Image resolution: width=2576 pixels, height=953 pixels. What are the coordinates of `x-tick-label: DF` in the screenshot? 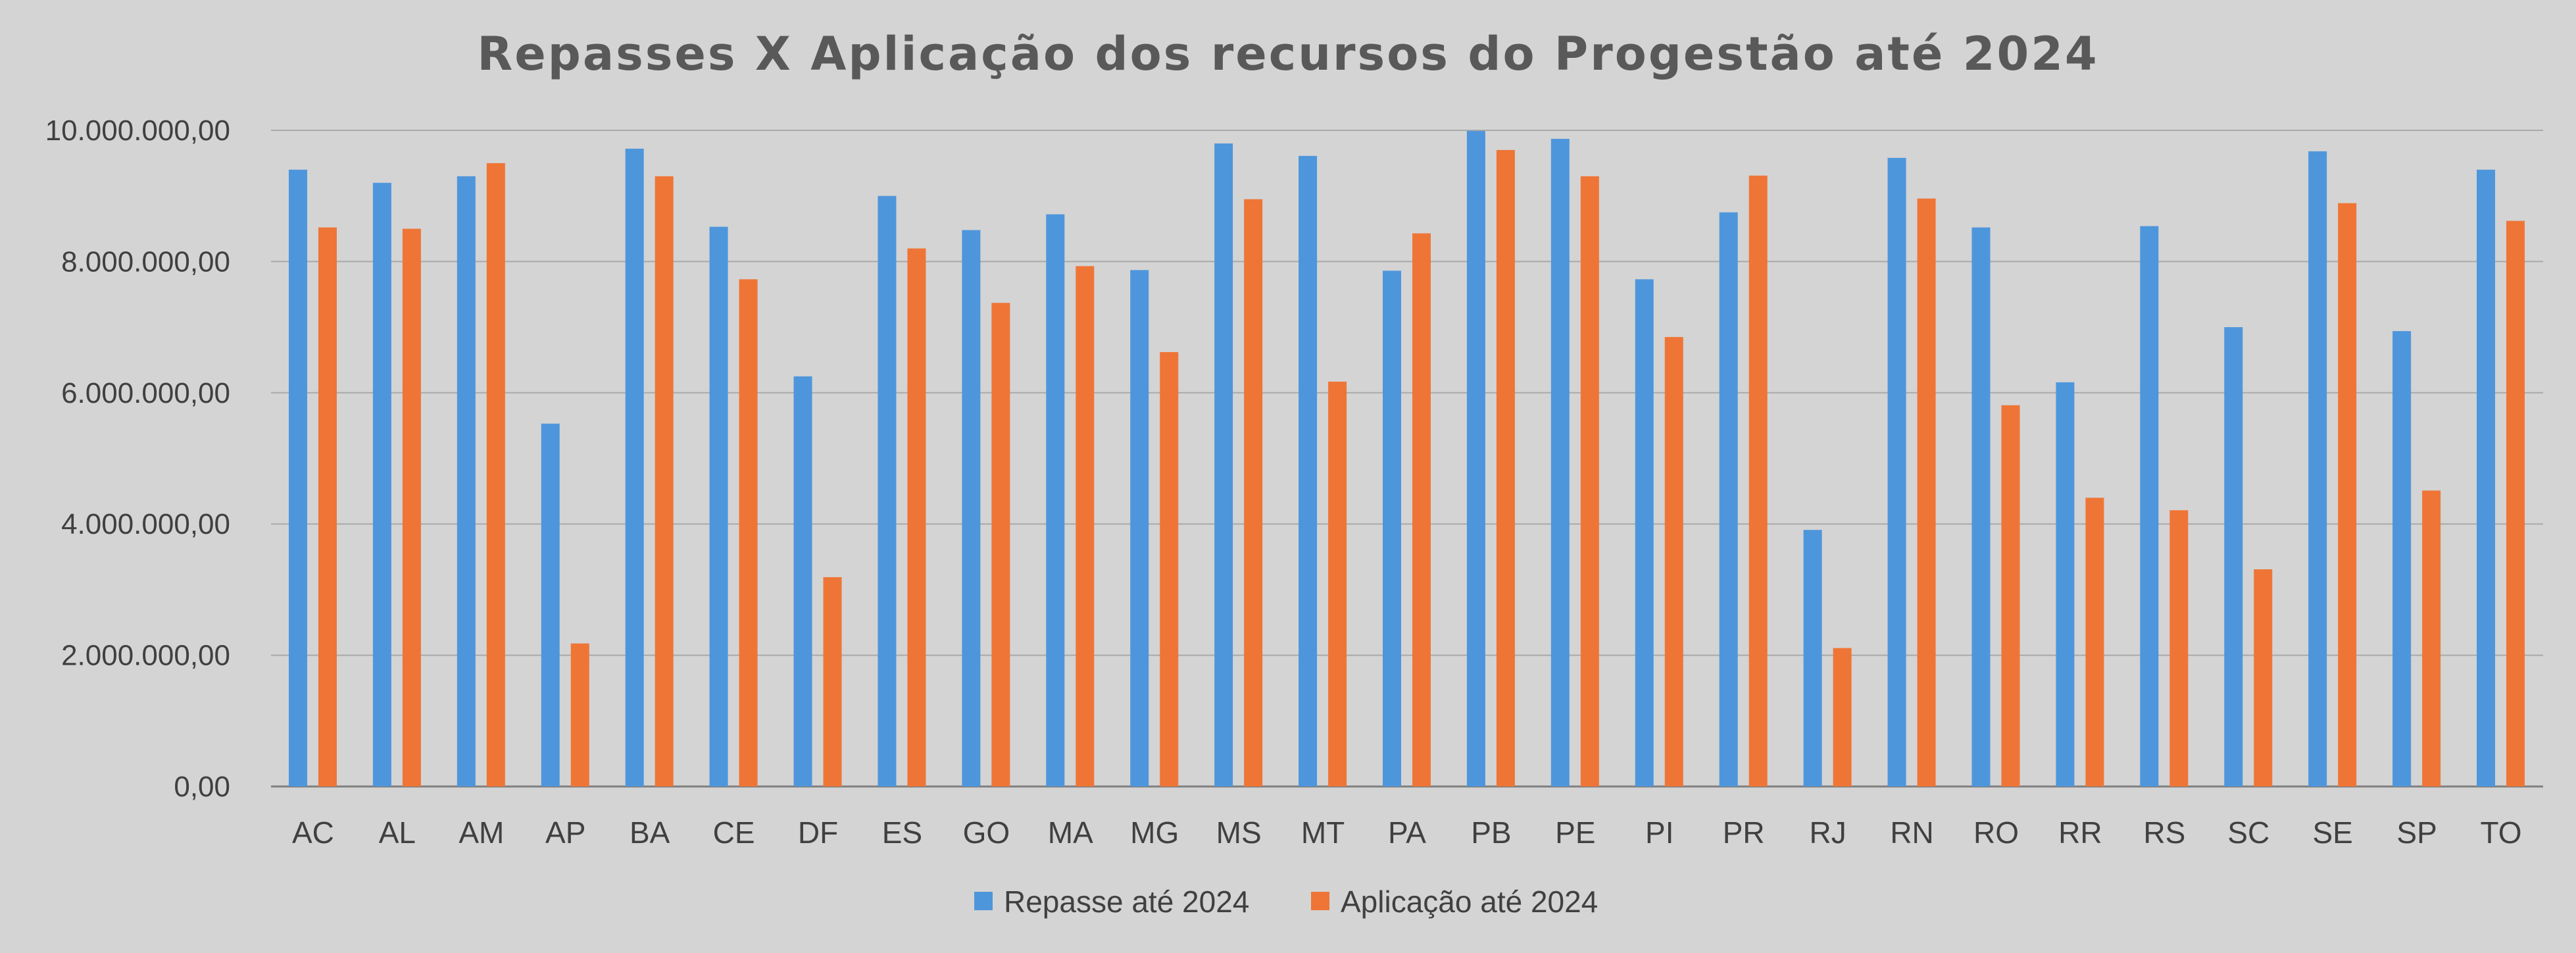 It's located at (818, 833).